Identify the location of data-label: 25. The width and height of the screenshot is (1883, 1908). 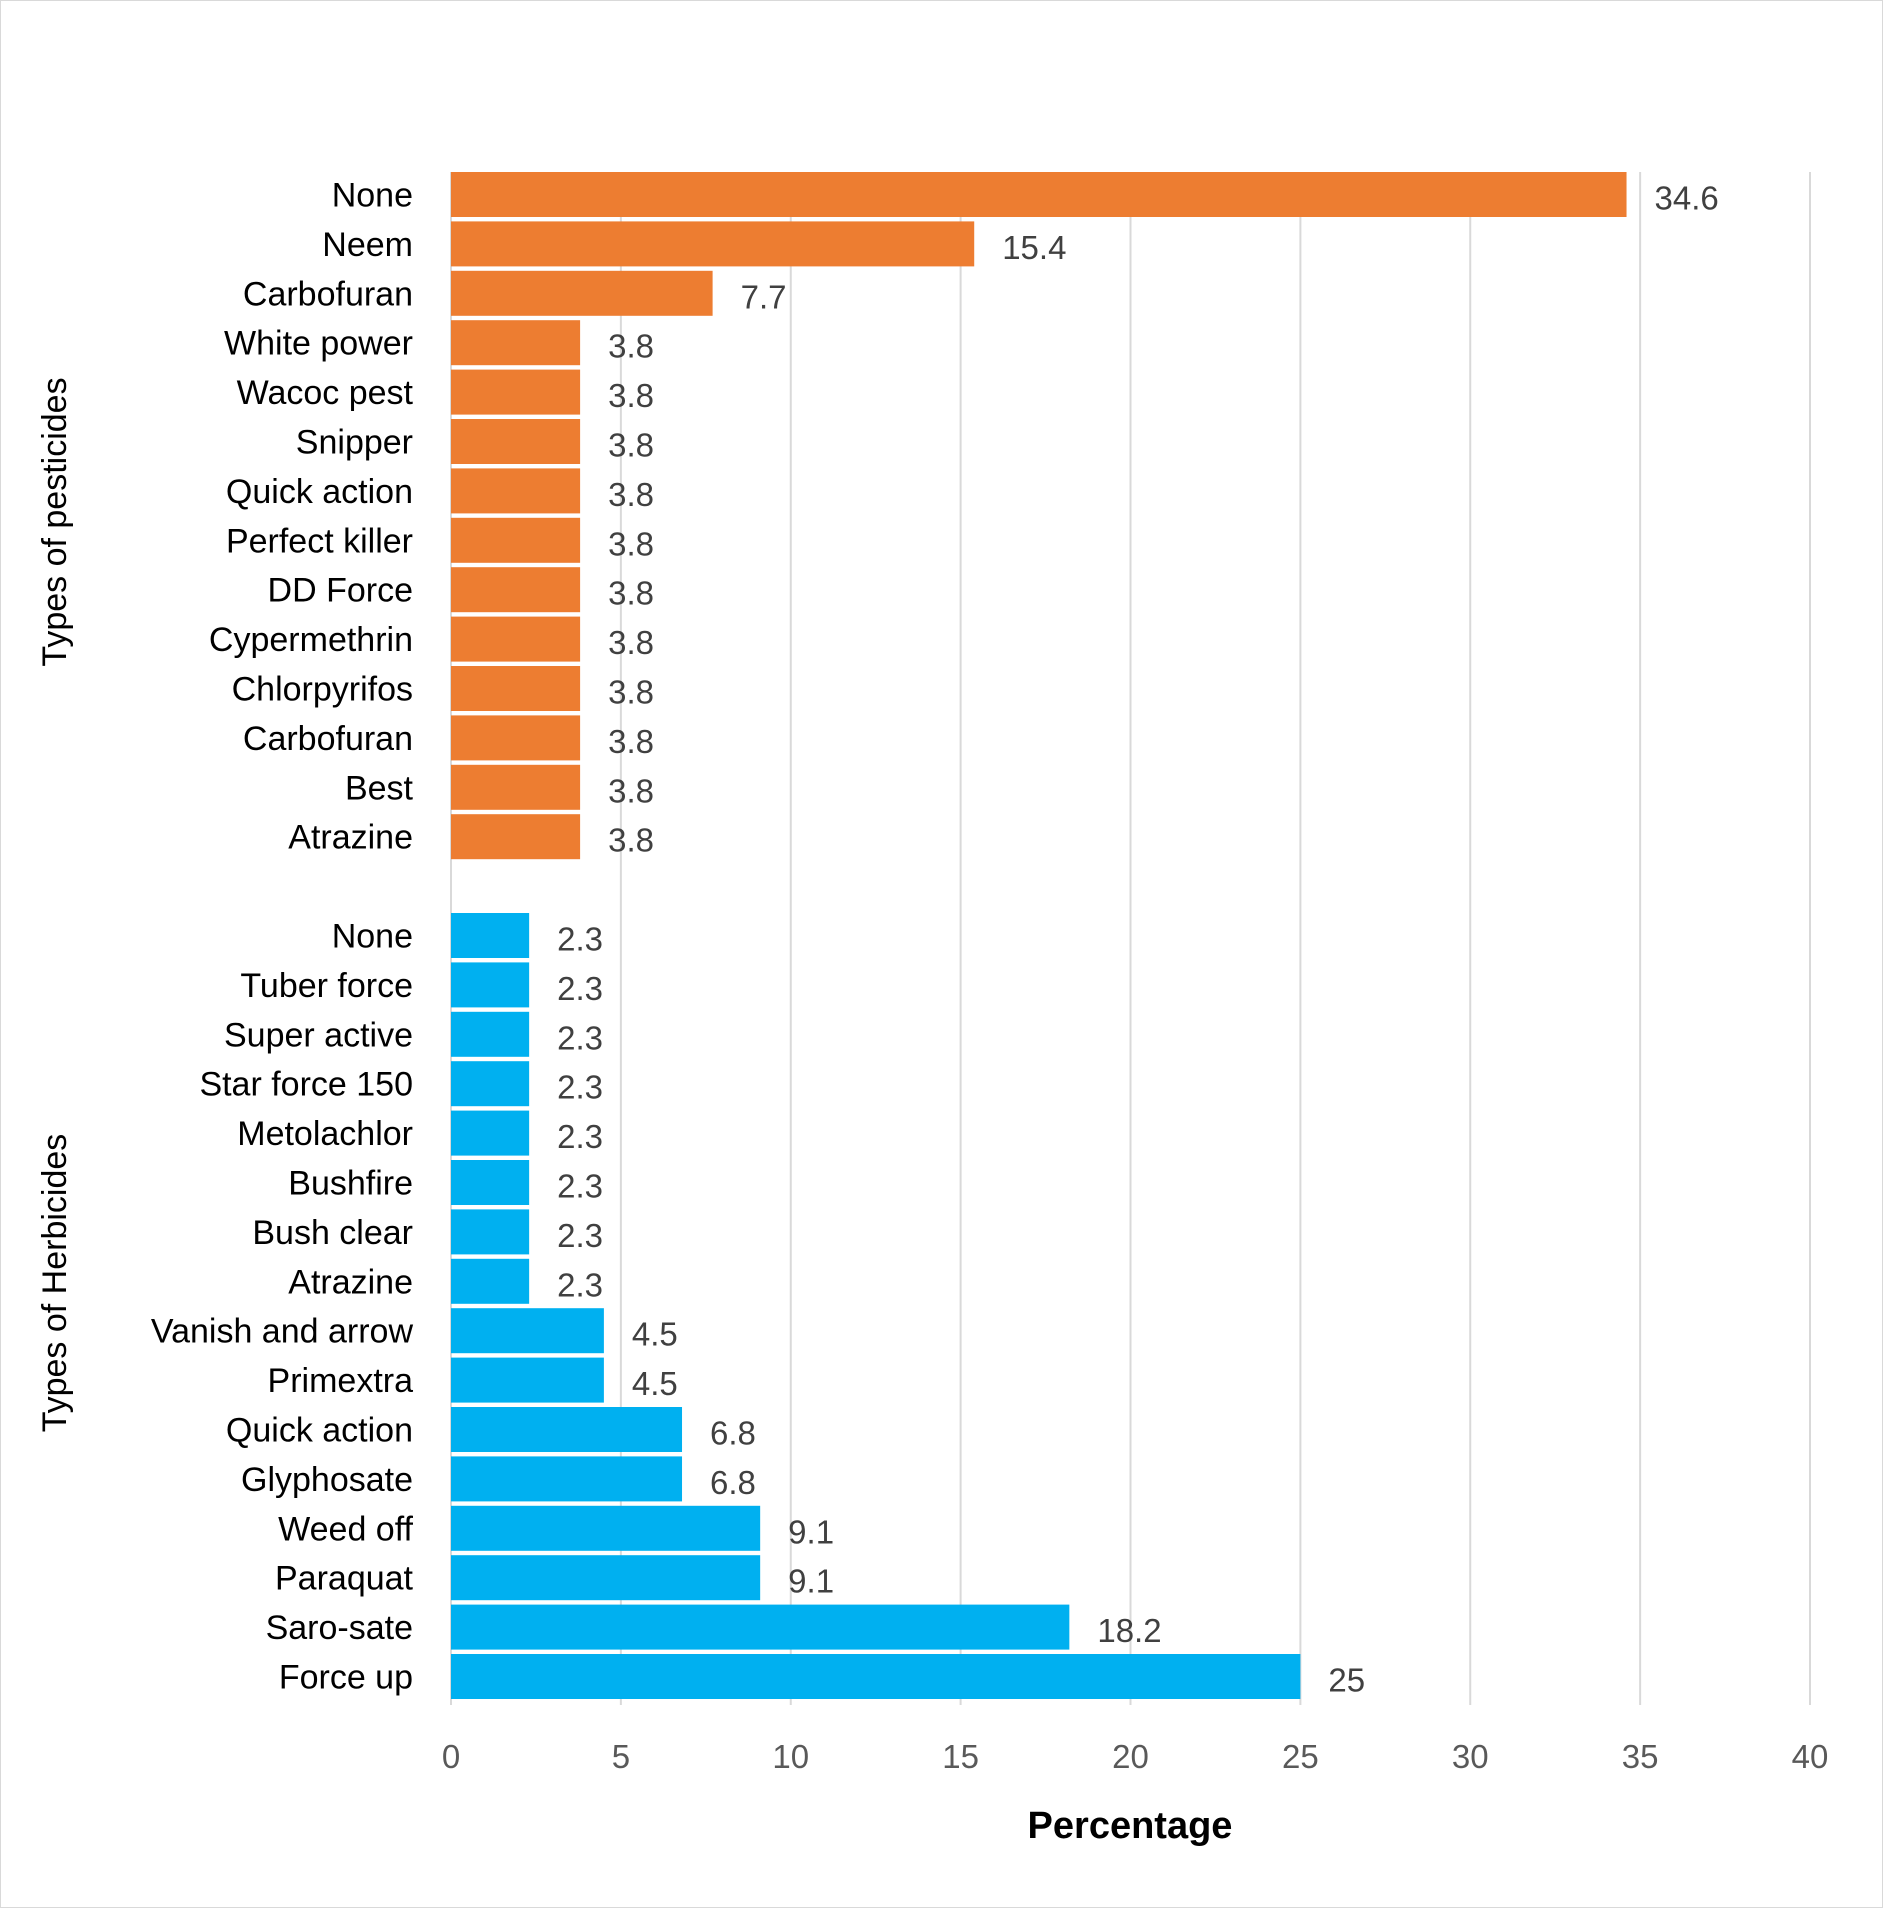
(1346, 1680).